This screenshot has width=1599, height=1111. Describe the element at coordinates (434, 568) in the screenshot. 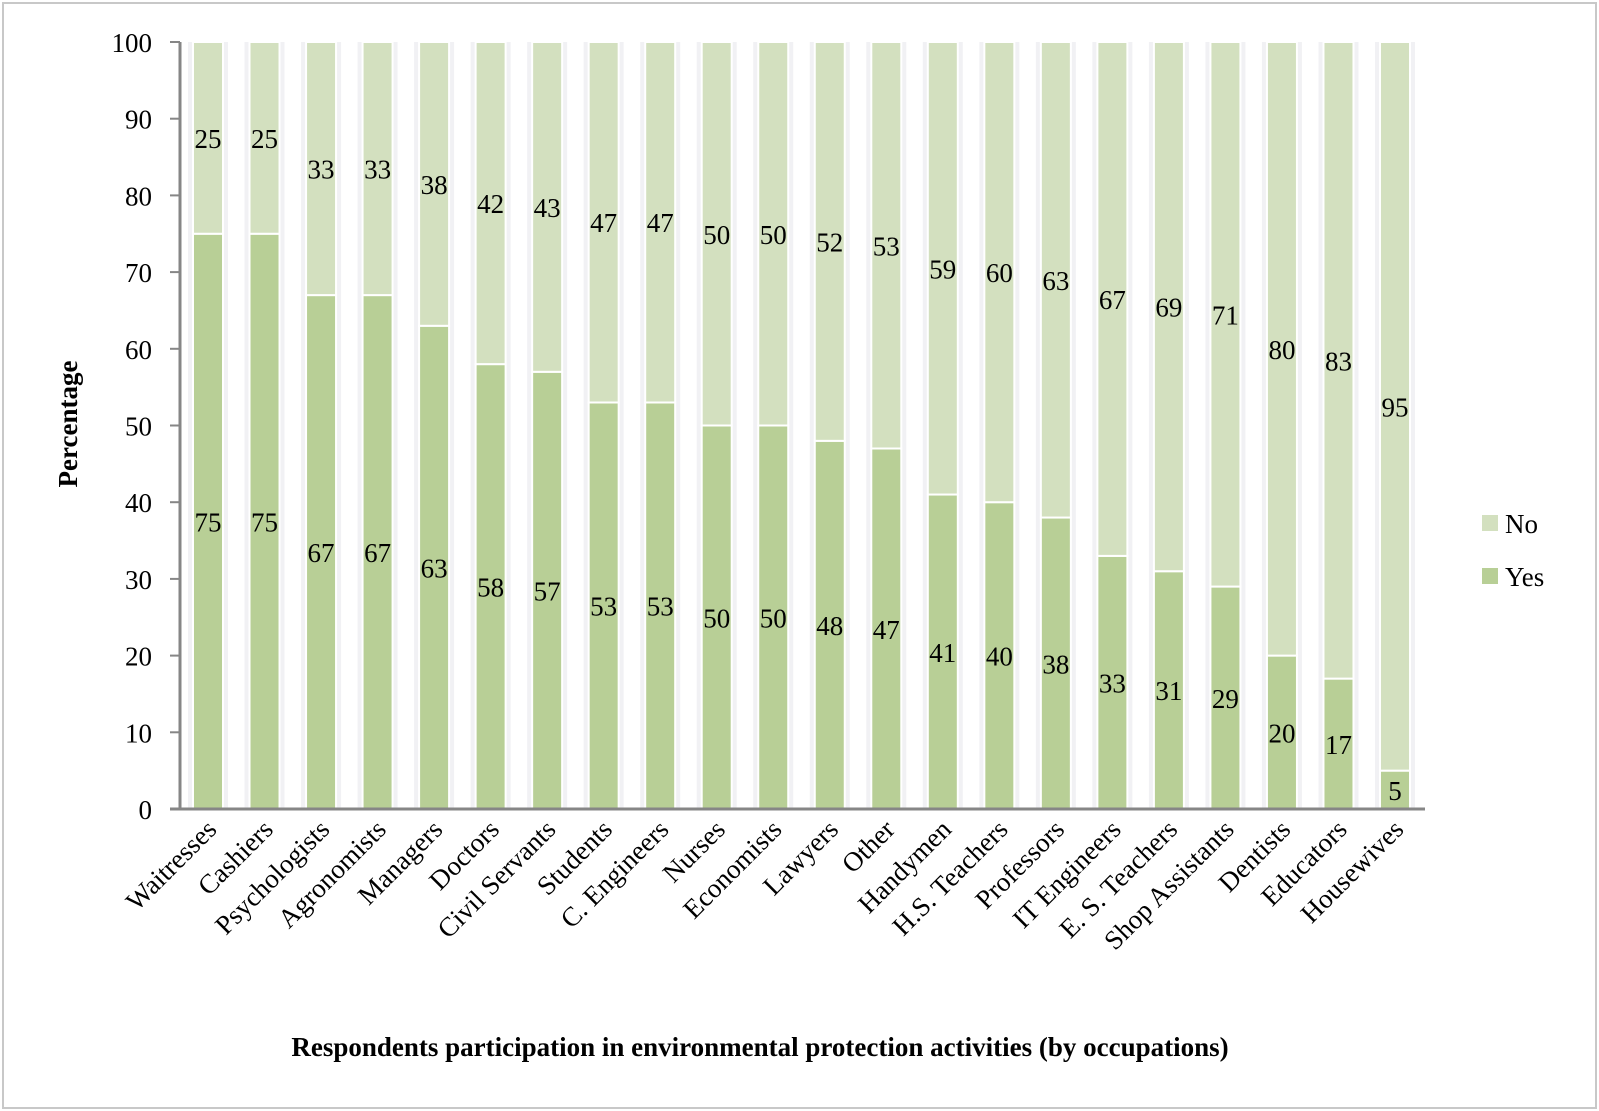

I see `data-label-yes: 63` at that location.